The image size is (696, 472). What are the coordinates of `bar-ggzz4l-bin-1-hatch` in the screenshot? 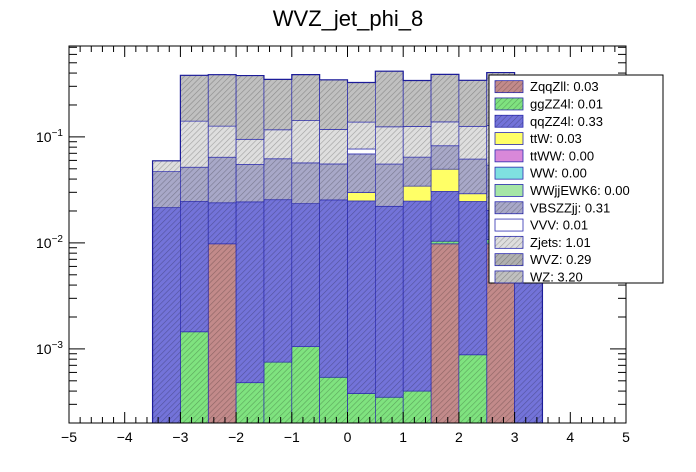 It's located at (194, 377).